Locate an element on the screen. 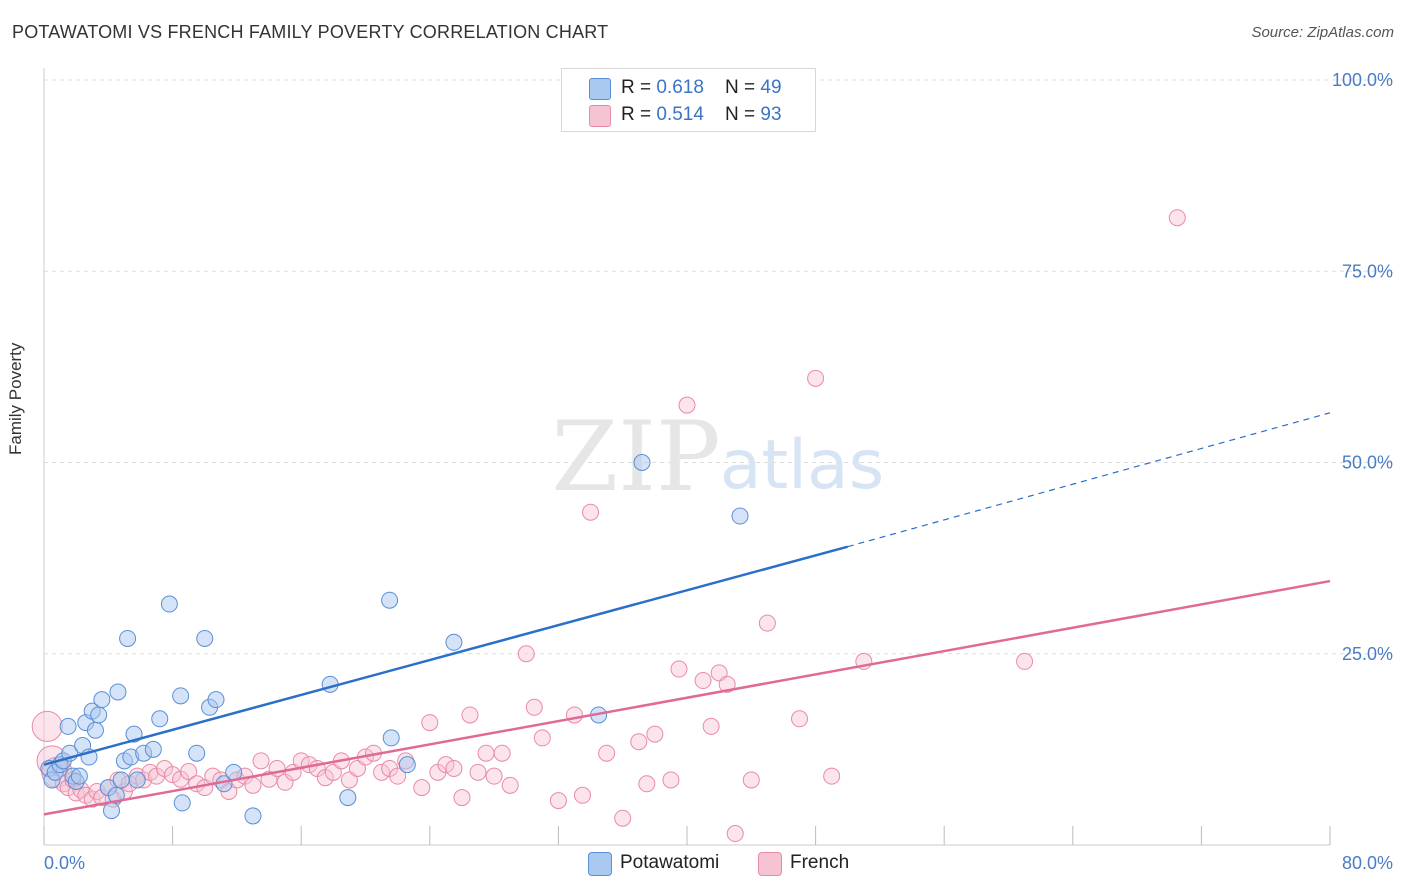 Image resolution: width=1406 pixels, height=892 pixels. watermark-atlas: atlas is located at coordinates (802, 465).